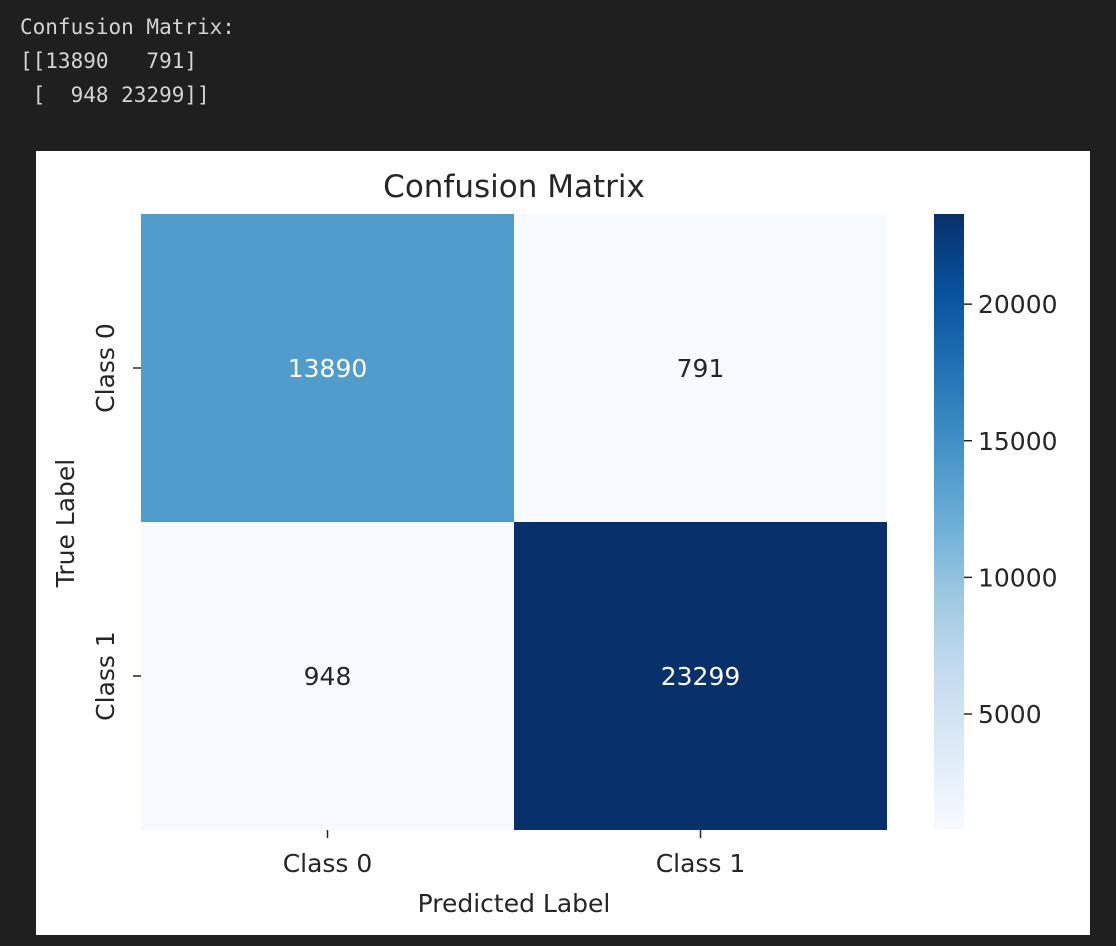 This screenshot has height=946, width=1116. What do you see at coordinates (116, 522) in the screenshot?
I see `y-axis-ticks: Class 0 Class 1` at bounding box center [116, 522].